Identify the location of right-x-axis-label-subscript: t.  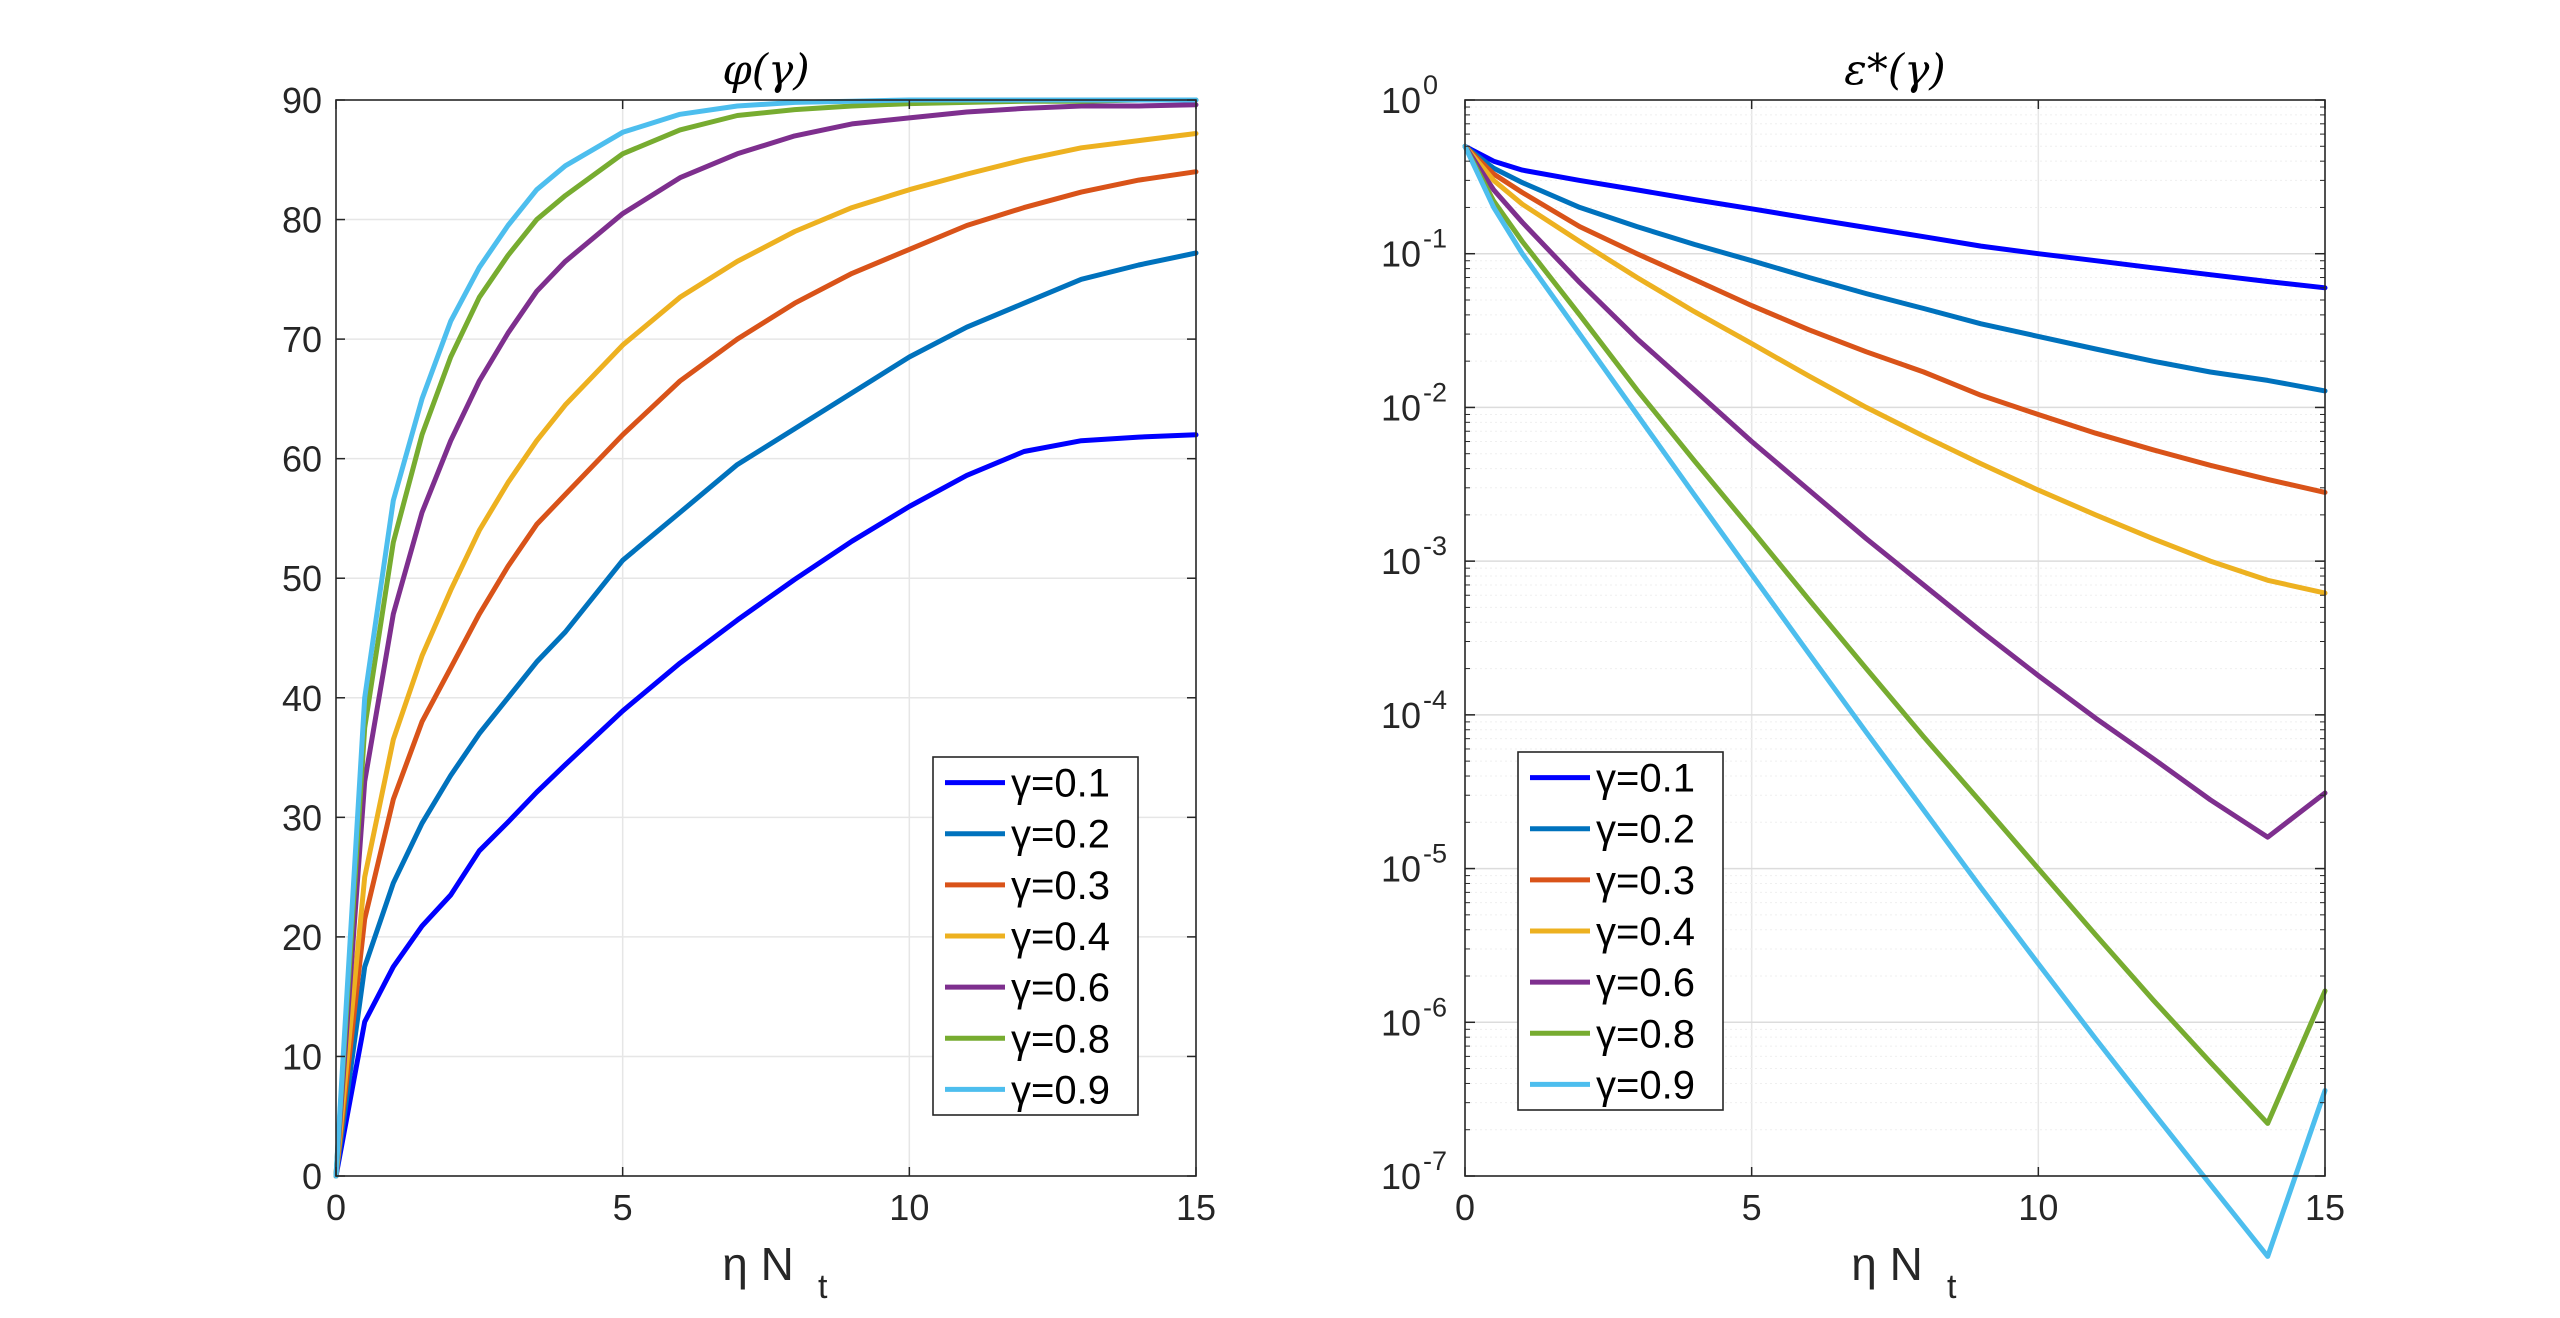
(1952, 1287).